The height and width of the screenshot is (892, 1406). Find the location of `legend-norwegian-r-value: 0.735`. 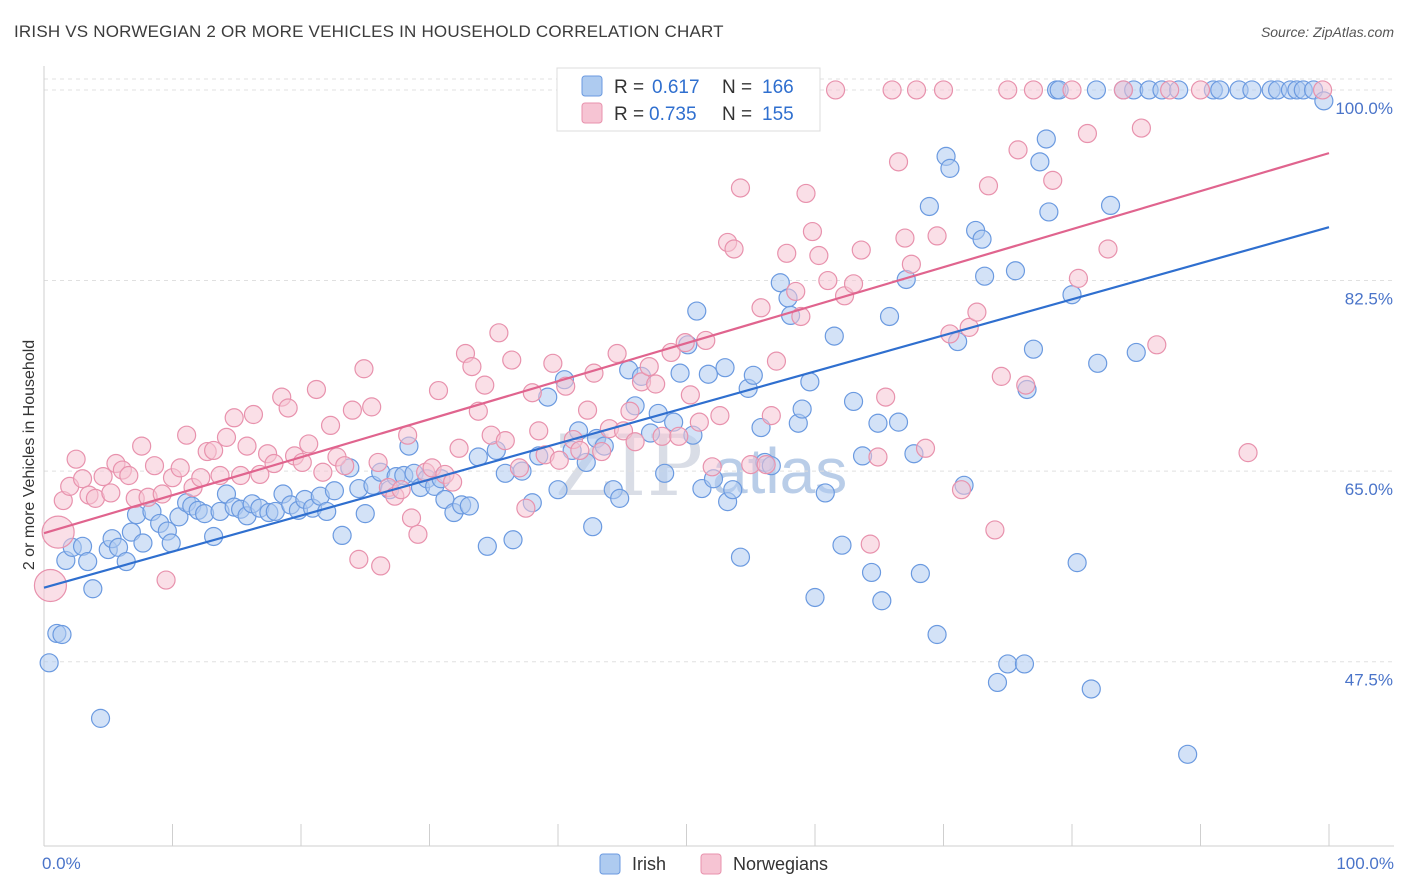

legend-norwegian-r-value: 0.735 is located at coordinates (673, 114).